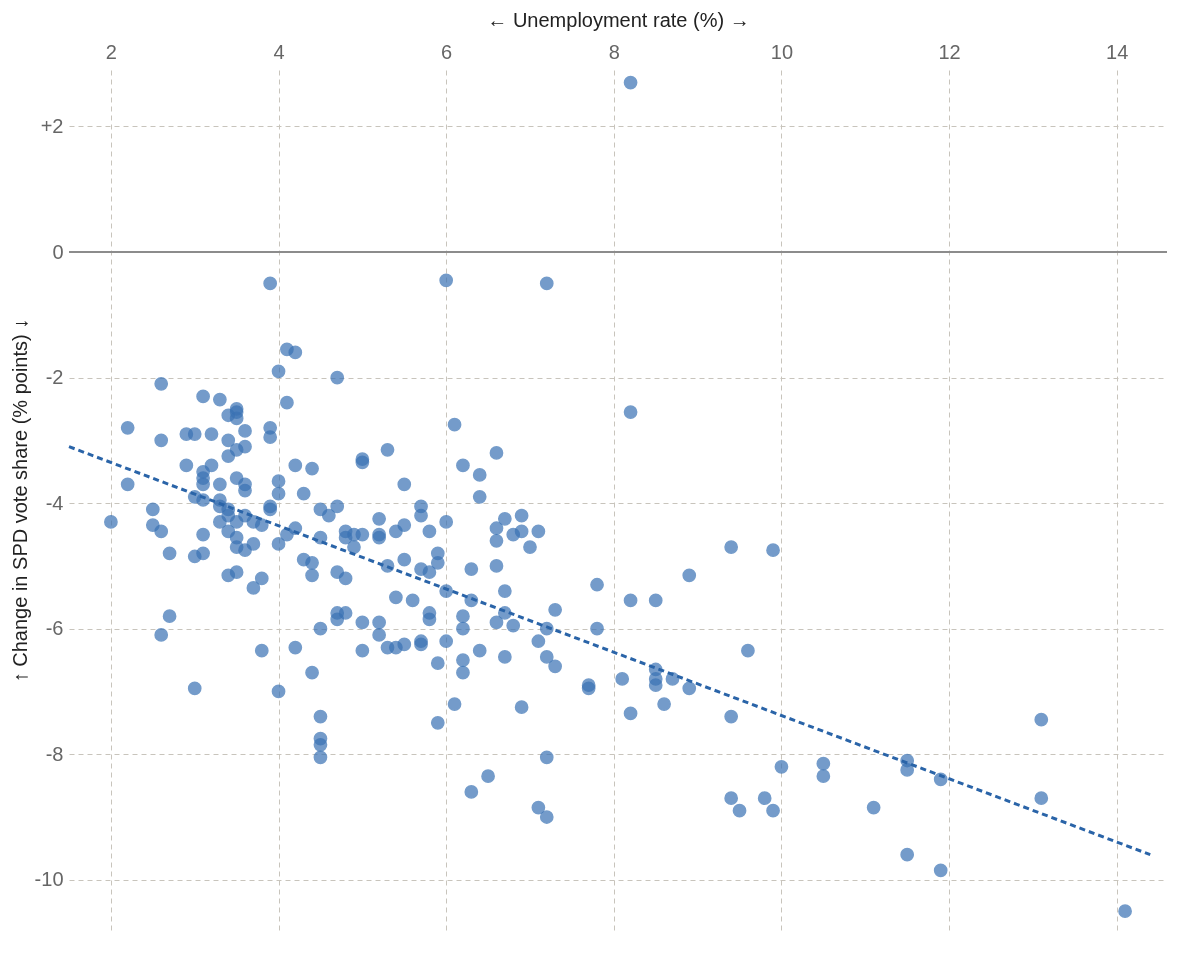 The height and width of the screenshot is (961, 1199). I want to click on x-tick-label: 8, so click(614, 51).